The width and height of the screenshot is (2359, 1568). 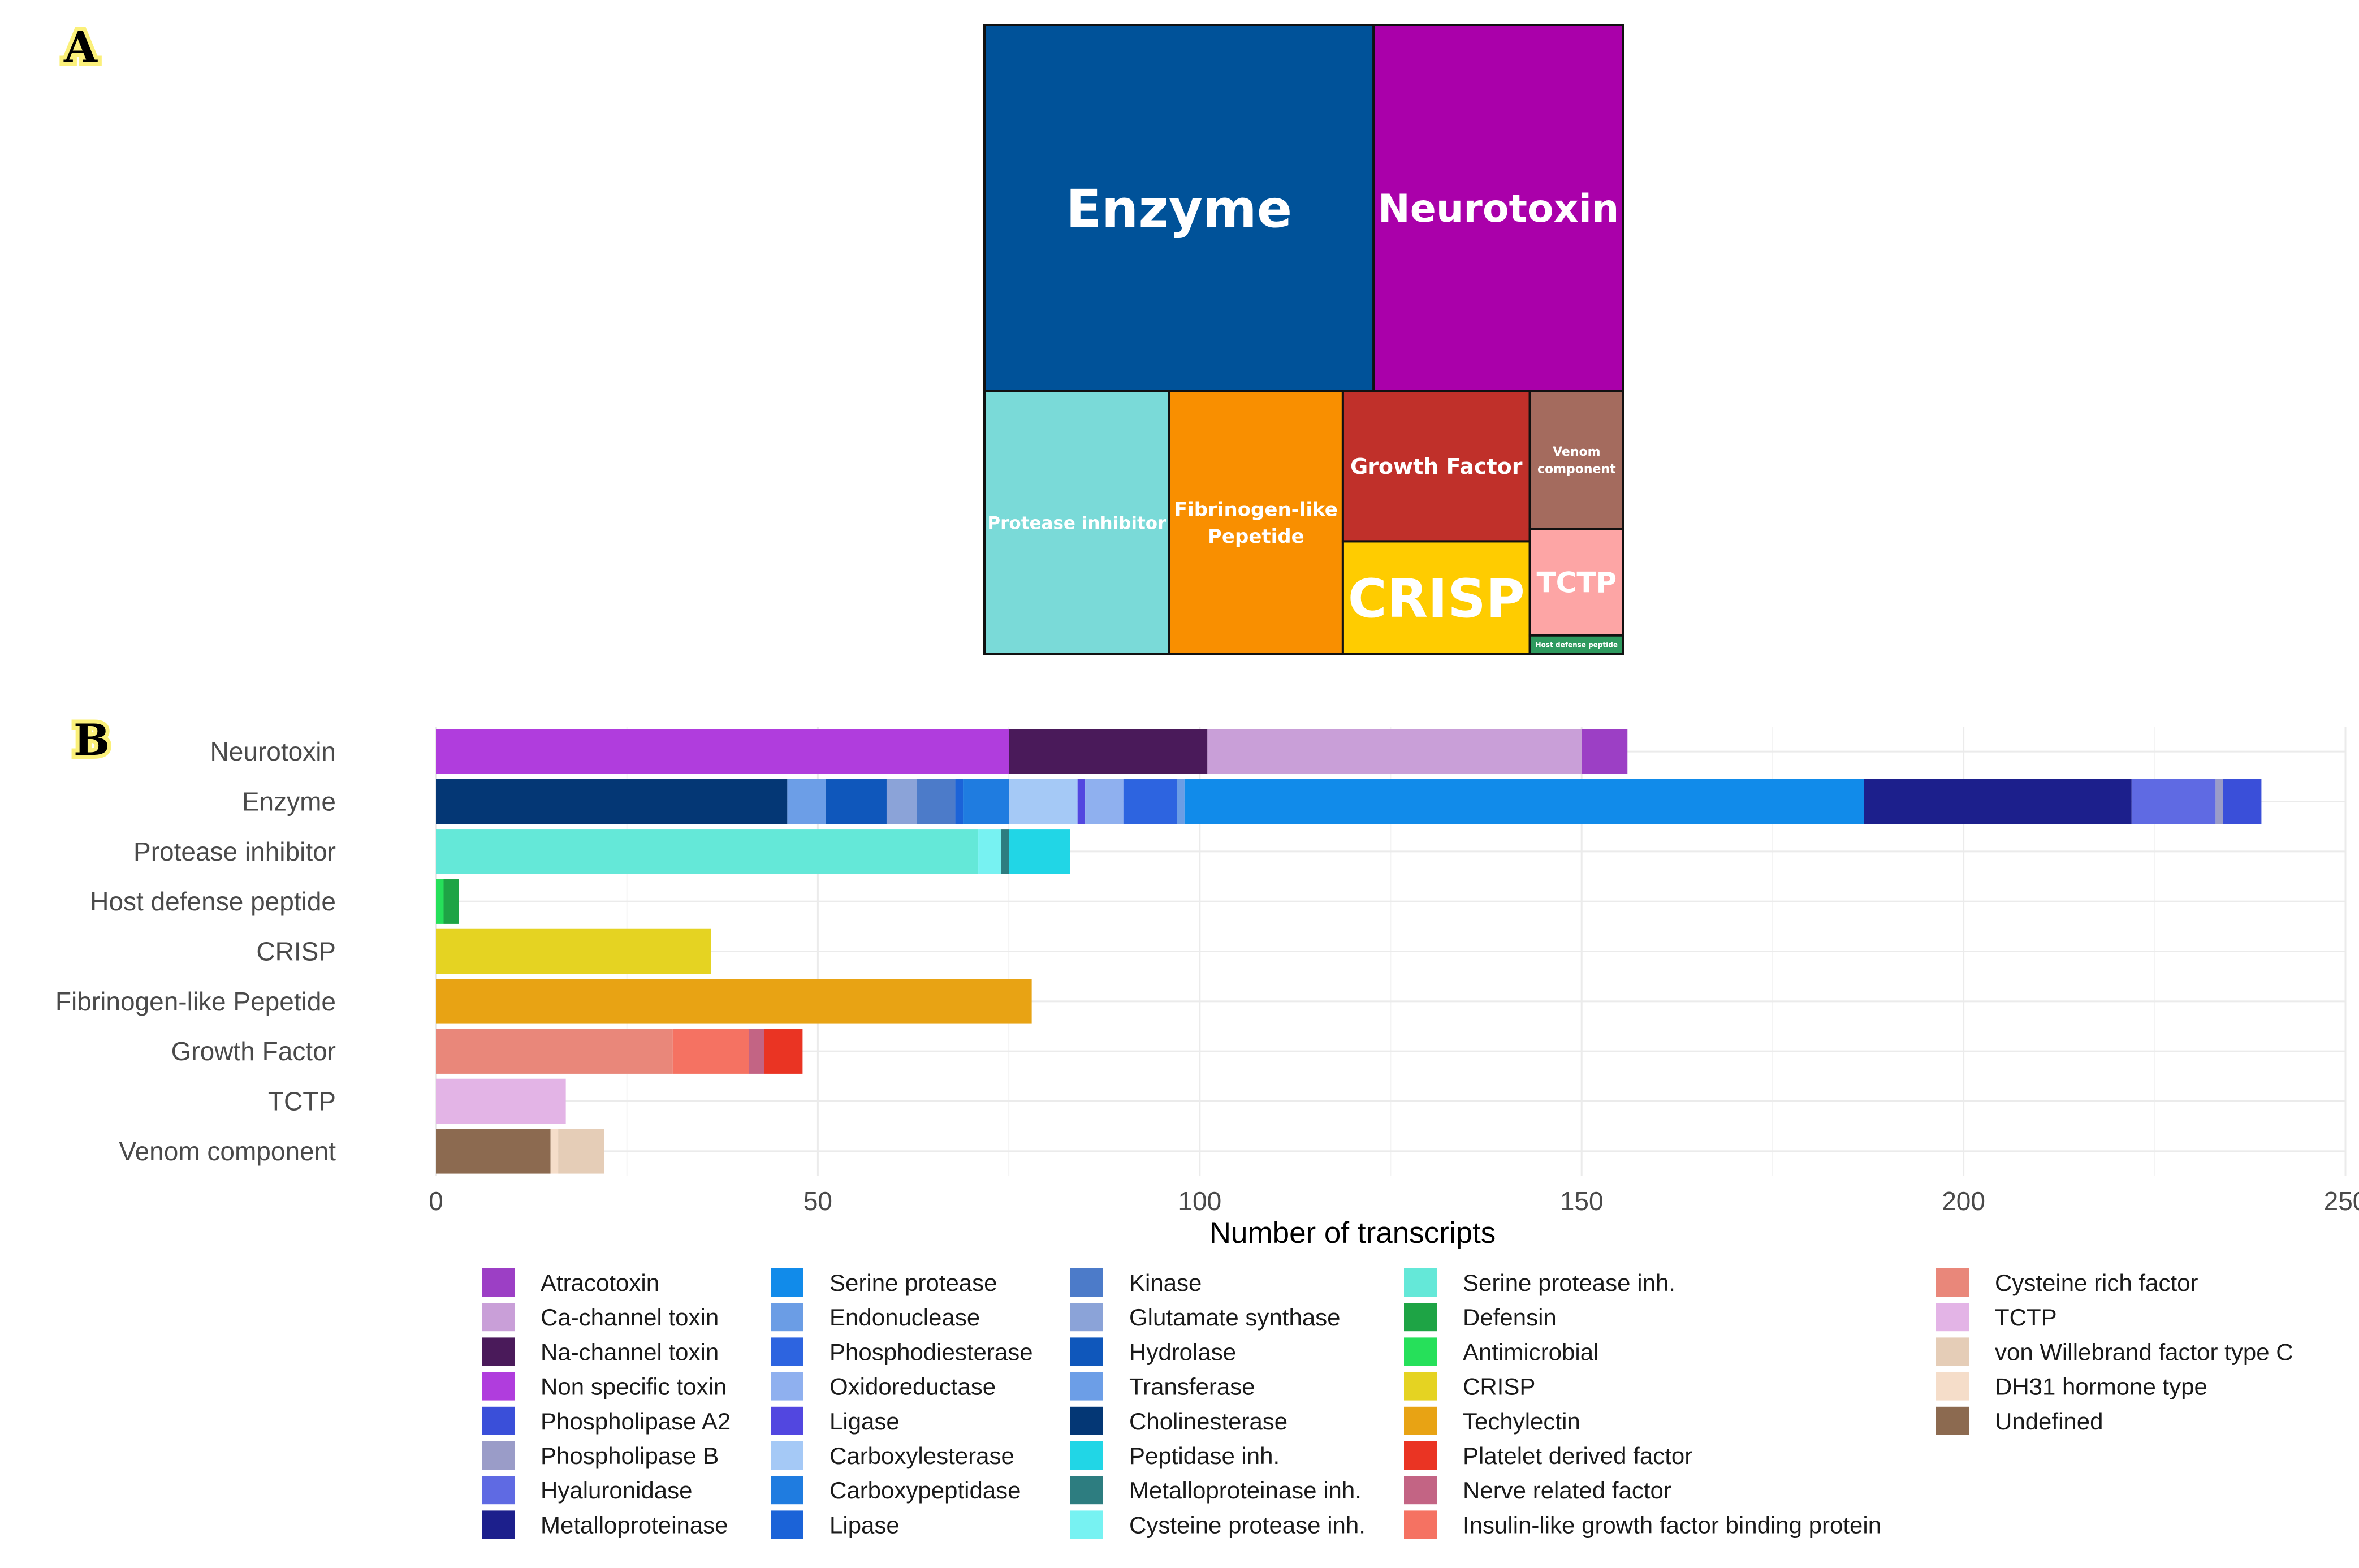 What do you see at coordinates (1086, 1490) in the screenshot?
I see `legend-swatch-metalloproteinase-inh` at bounding box center [1086, 1490].